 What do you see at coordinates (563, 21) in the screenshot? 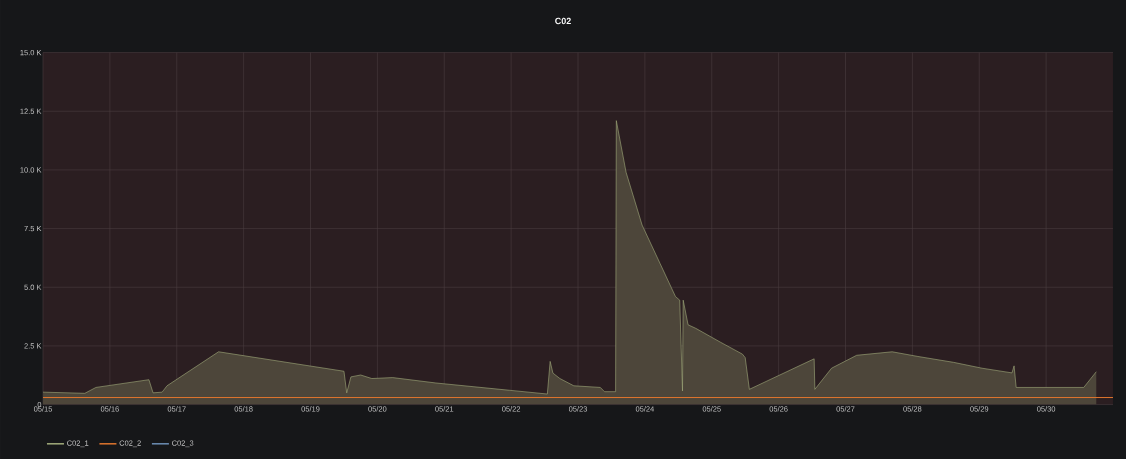
I see `chart-title: C02` at bounding box center [563, 21].